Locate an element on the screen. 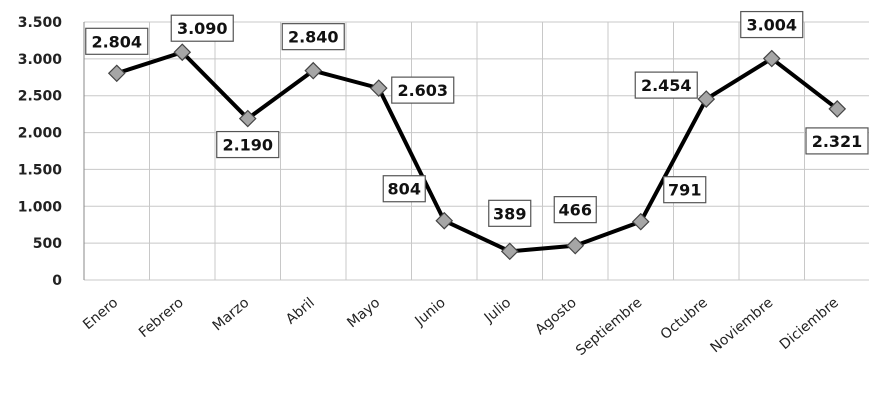 The width and height of the screenshot is (869, 395). data-label: 2.190 is located at coordinates (248, 144).